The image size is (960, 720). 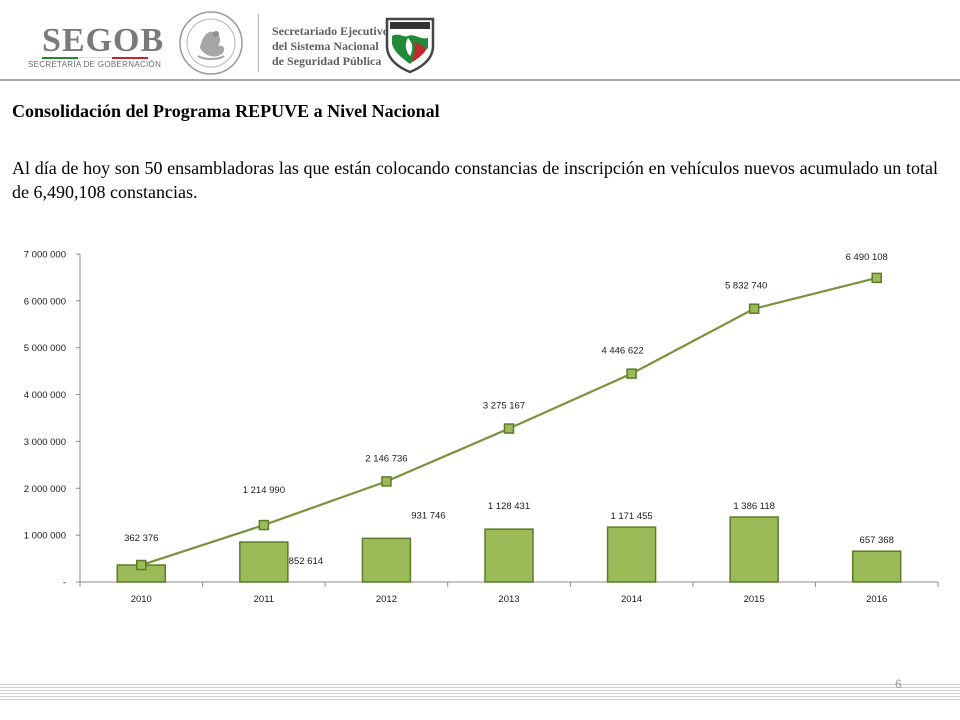 What do you see at coordinates (95, 58) in the screenshot?
I see `flag-stripe-white` at bounding box center [95, 58].